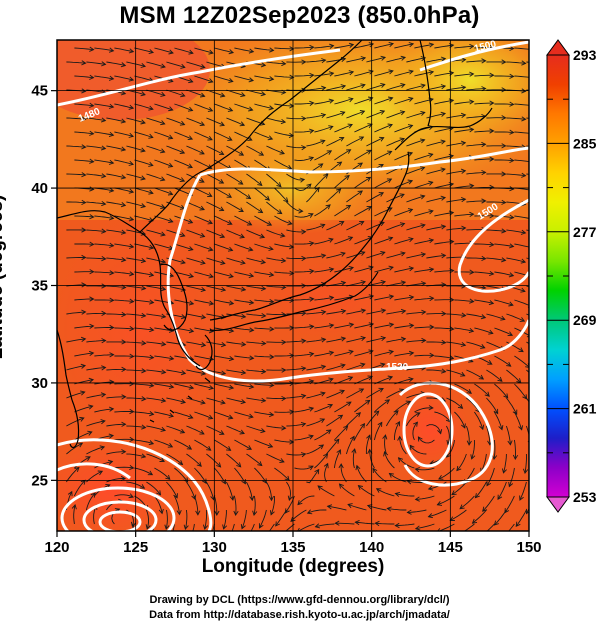 This screenshot has width=599, height=625. I want to click on y-tick-label: 45, so click(39, 91).